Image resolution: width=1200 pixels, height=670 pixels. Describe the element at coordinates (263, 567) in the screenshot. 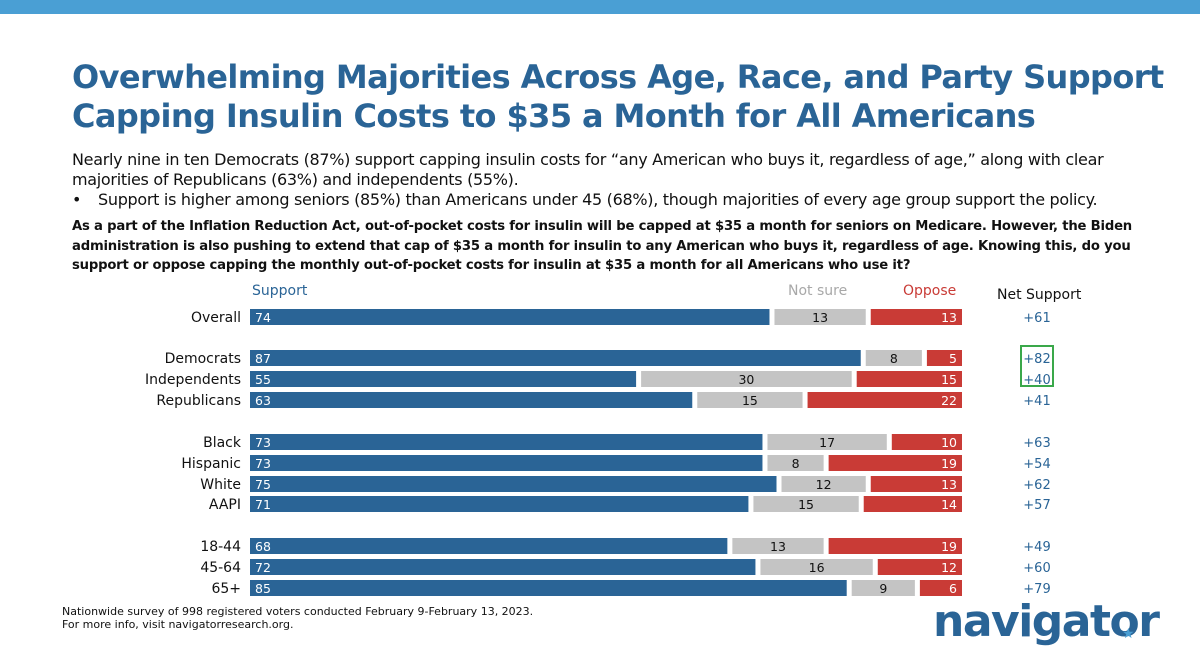

I see `support-value-label: 72` at that location.